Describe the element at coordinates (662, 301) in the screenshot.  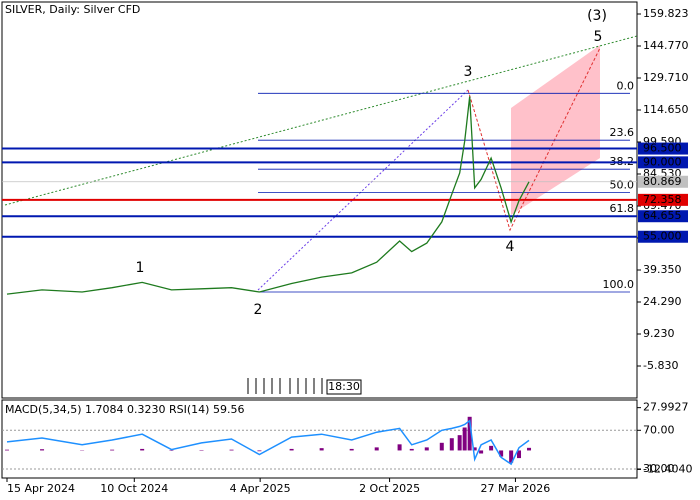
I see `y-tick-label: 24.290` at that location.